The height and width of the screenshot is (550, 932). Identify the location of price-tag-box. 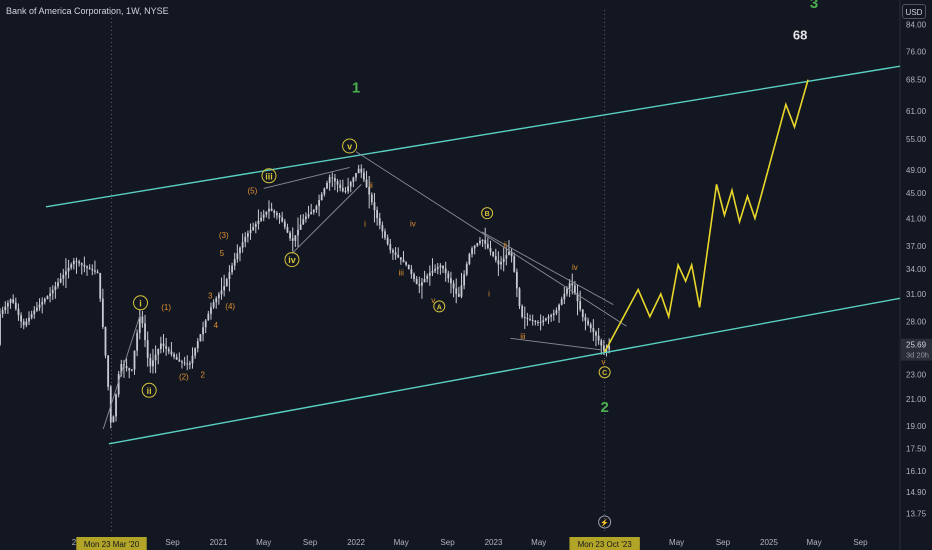
(916, 349).